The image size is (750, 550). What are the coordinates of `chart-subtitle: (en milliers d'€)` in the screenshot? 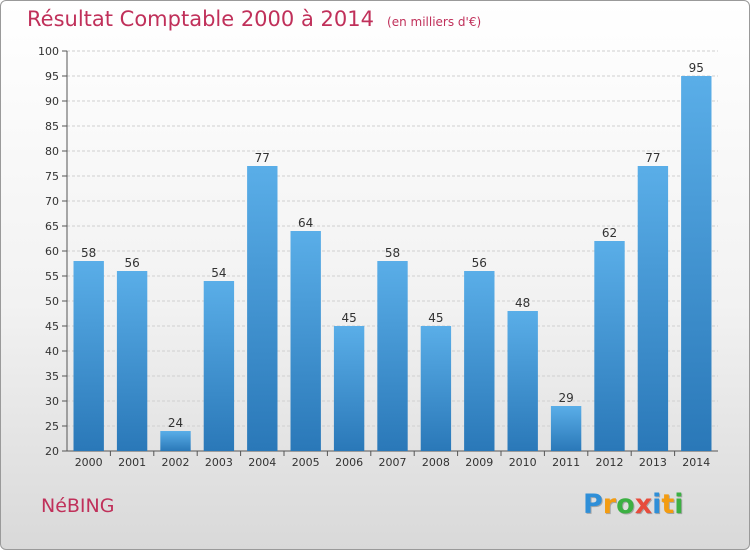 It's located at (434, 22).